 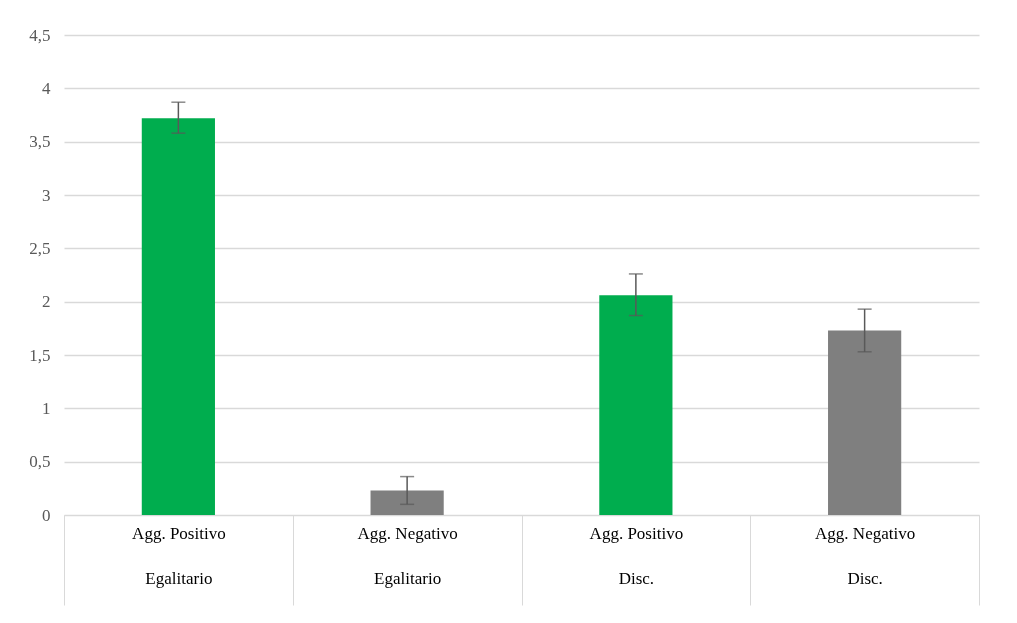 I want to click on y-tick-label: 3,5, so click(x=40, y=142).